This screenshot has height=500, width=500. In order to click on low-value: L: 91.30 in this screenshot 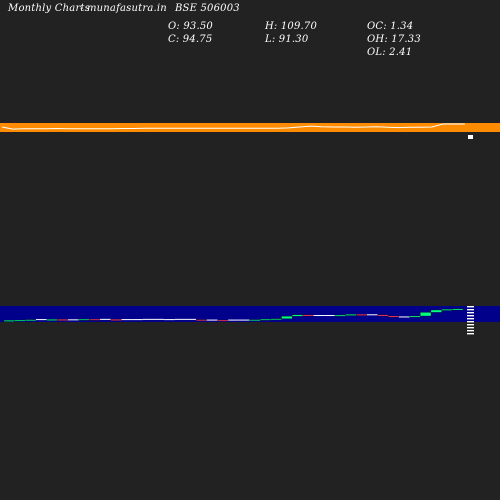, I will do `click(287, 39)`.